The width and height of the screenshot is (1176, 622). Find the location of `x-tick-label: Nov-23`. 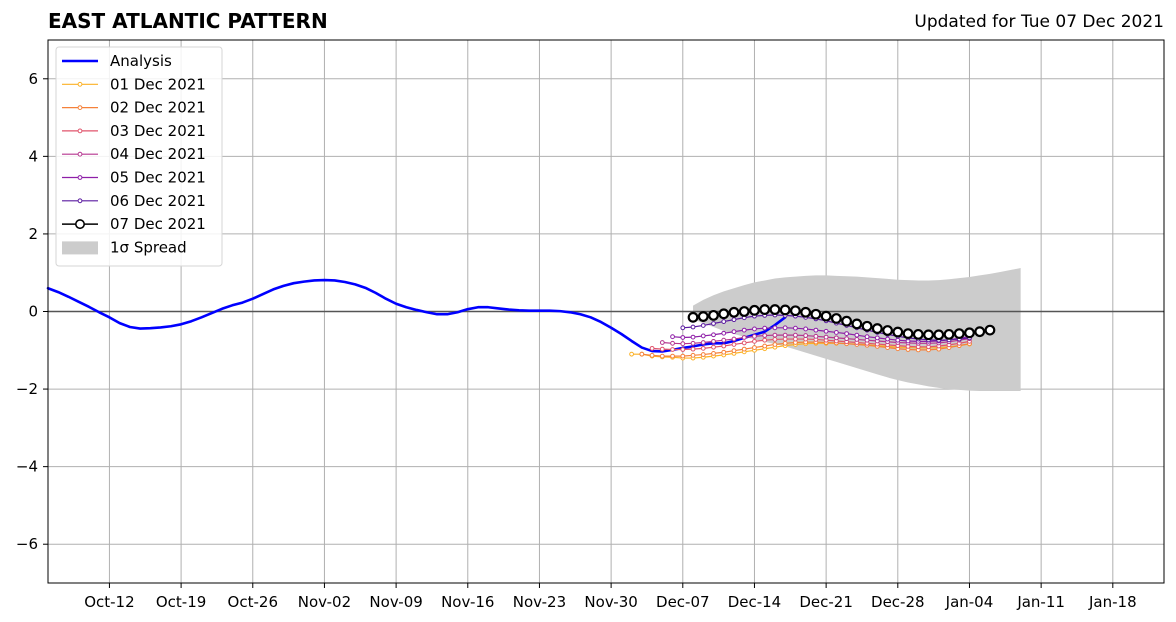

x-tick-label: Nov-23 is located at coordinates (539, 602).